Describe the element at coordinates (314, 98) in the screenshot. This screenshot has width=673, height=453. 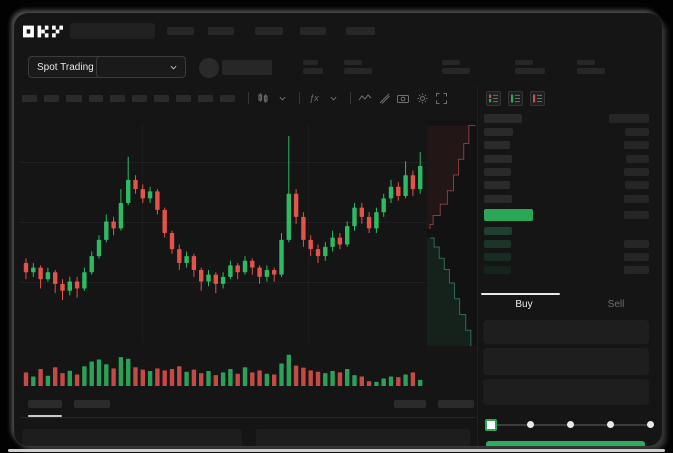
I see `indicator-fx-icon: ƒx` at that location.